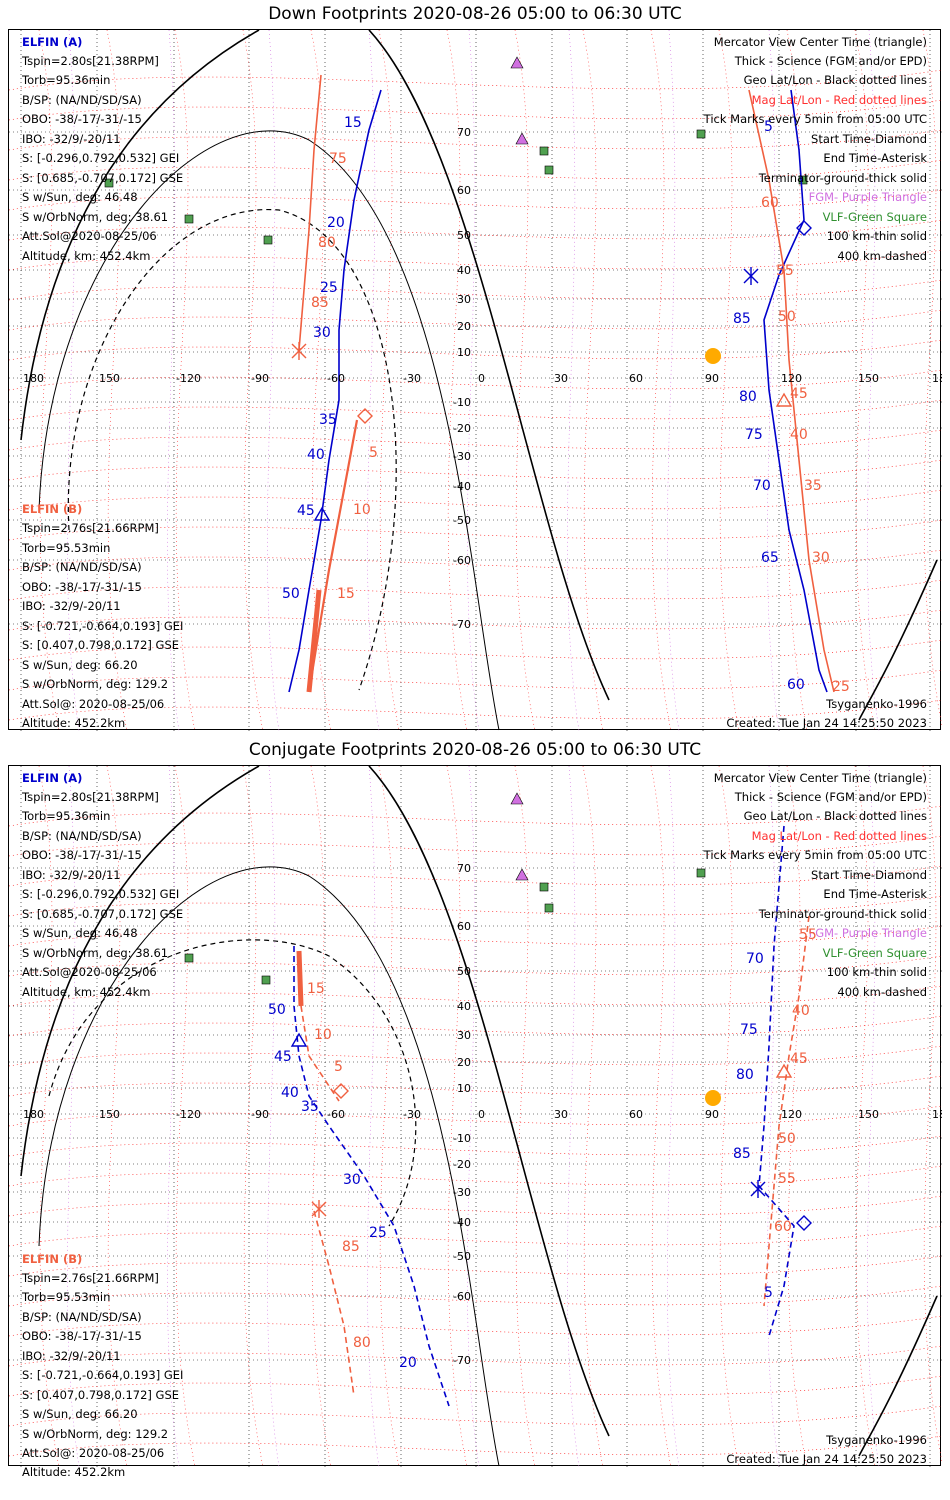 Image resolution: width=950 pixels, height=1500 pixels. Describe the element at coordinates (835, 80) in the screenshot. I see `legend-geo: Geo Lat/Lon - Black dotted lines` at that location.